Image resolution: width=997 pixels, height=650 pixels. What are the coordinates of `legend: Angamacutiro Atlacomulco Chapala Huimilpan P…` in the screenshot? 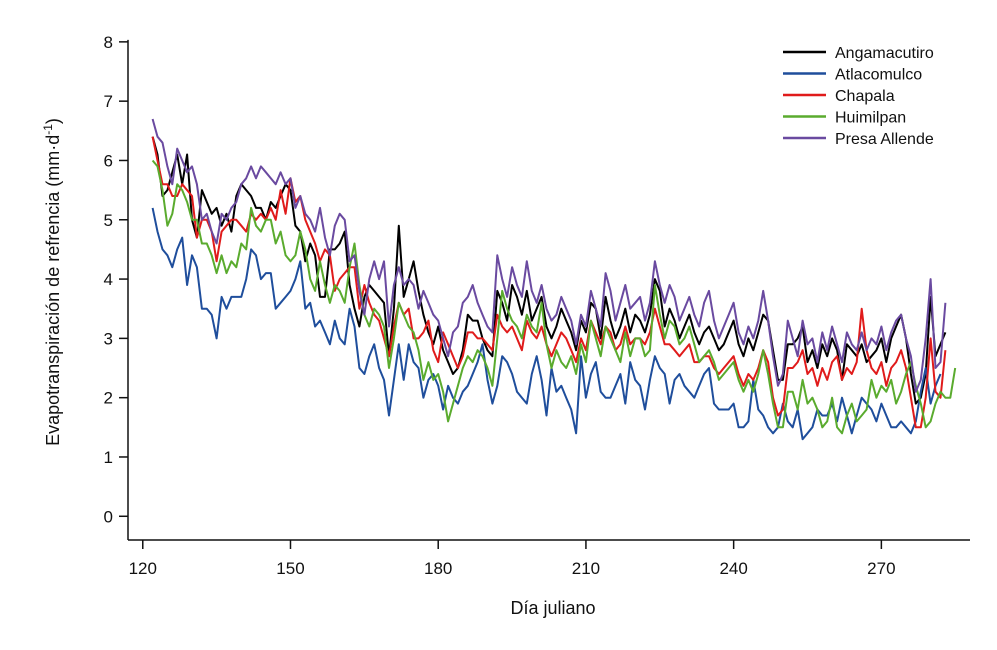 It's located at (858, 96).